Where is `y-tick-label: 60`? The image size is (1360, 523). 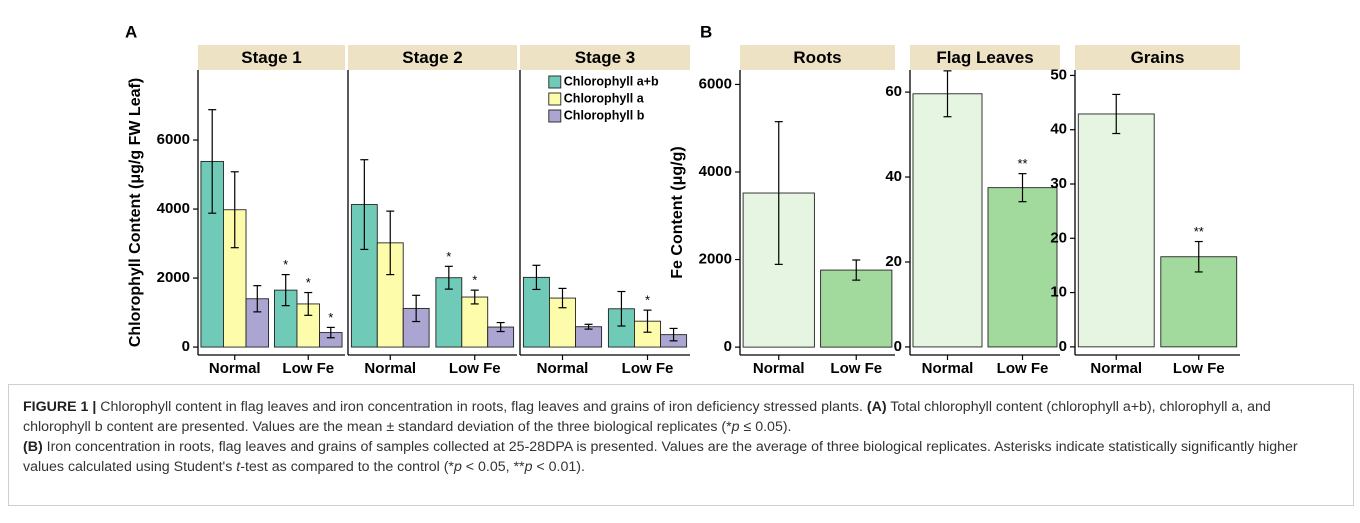
y-tick-label: 60 is located at coordinates (893, 91).